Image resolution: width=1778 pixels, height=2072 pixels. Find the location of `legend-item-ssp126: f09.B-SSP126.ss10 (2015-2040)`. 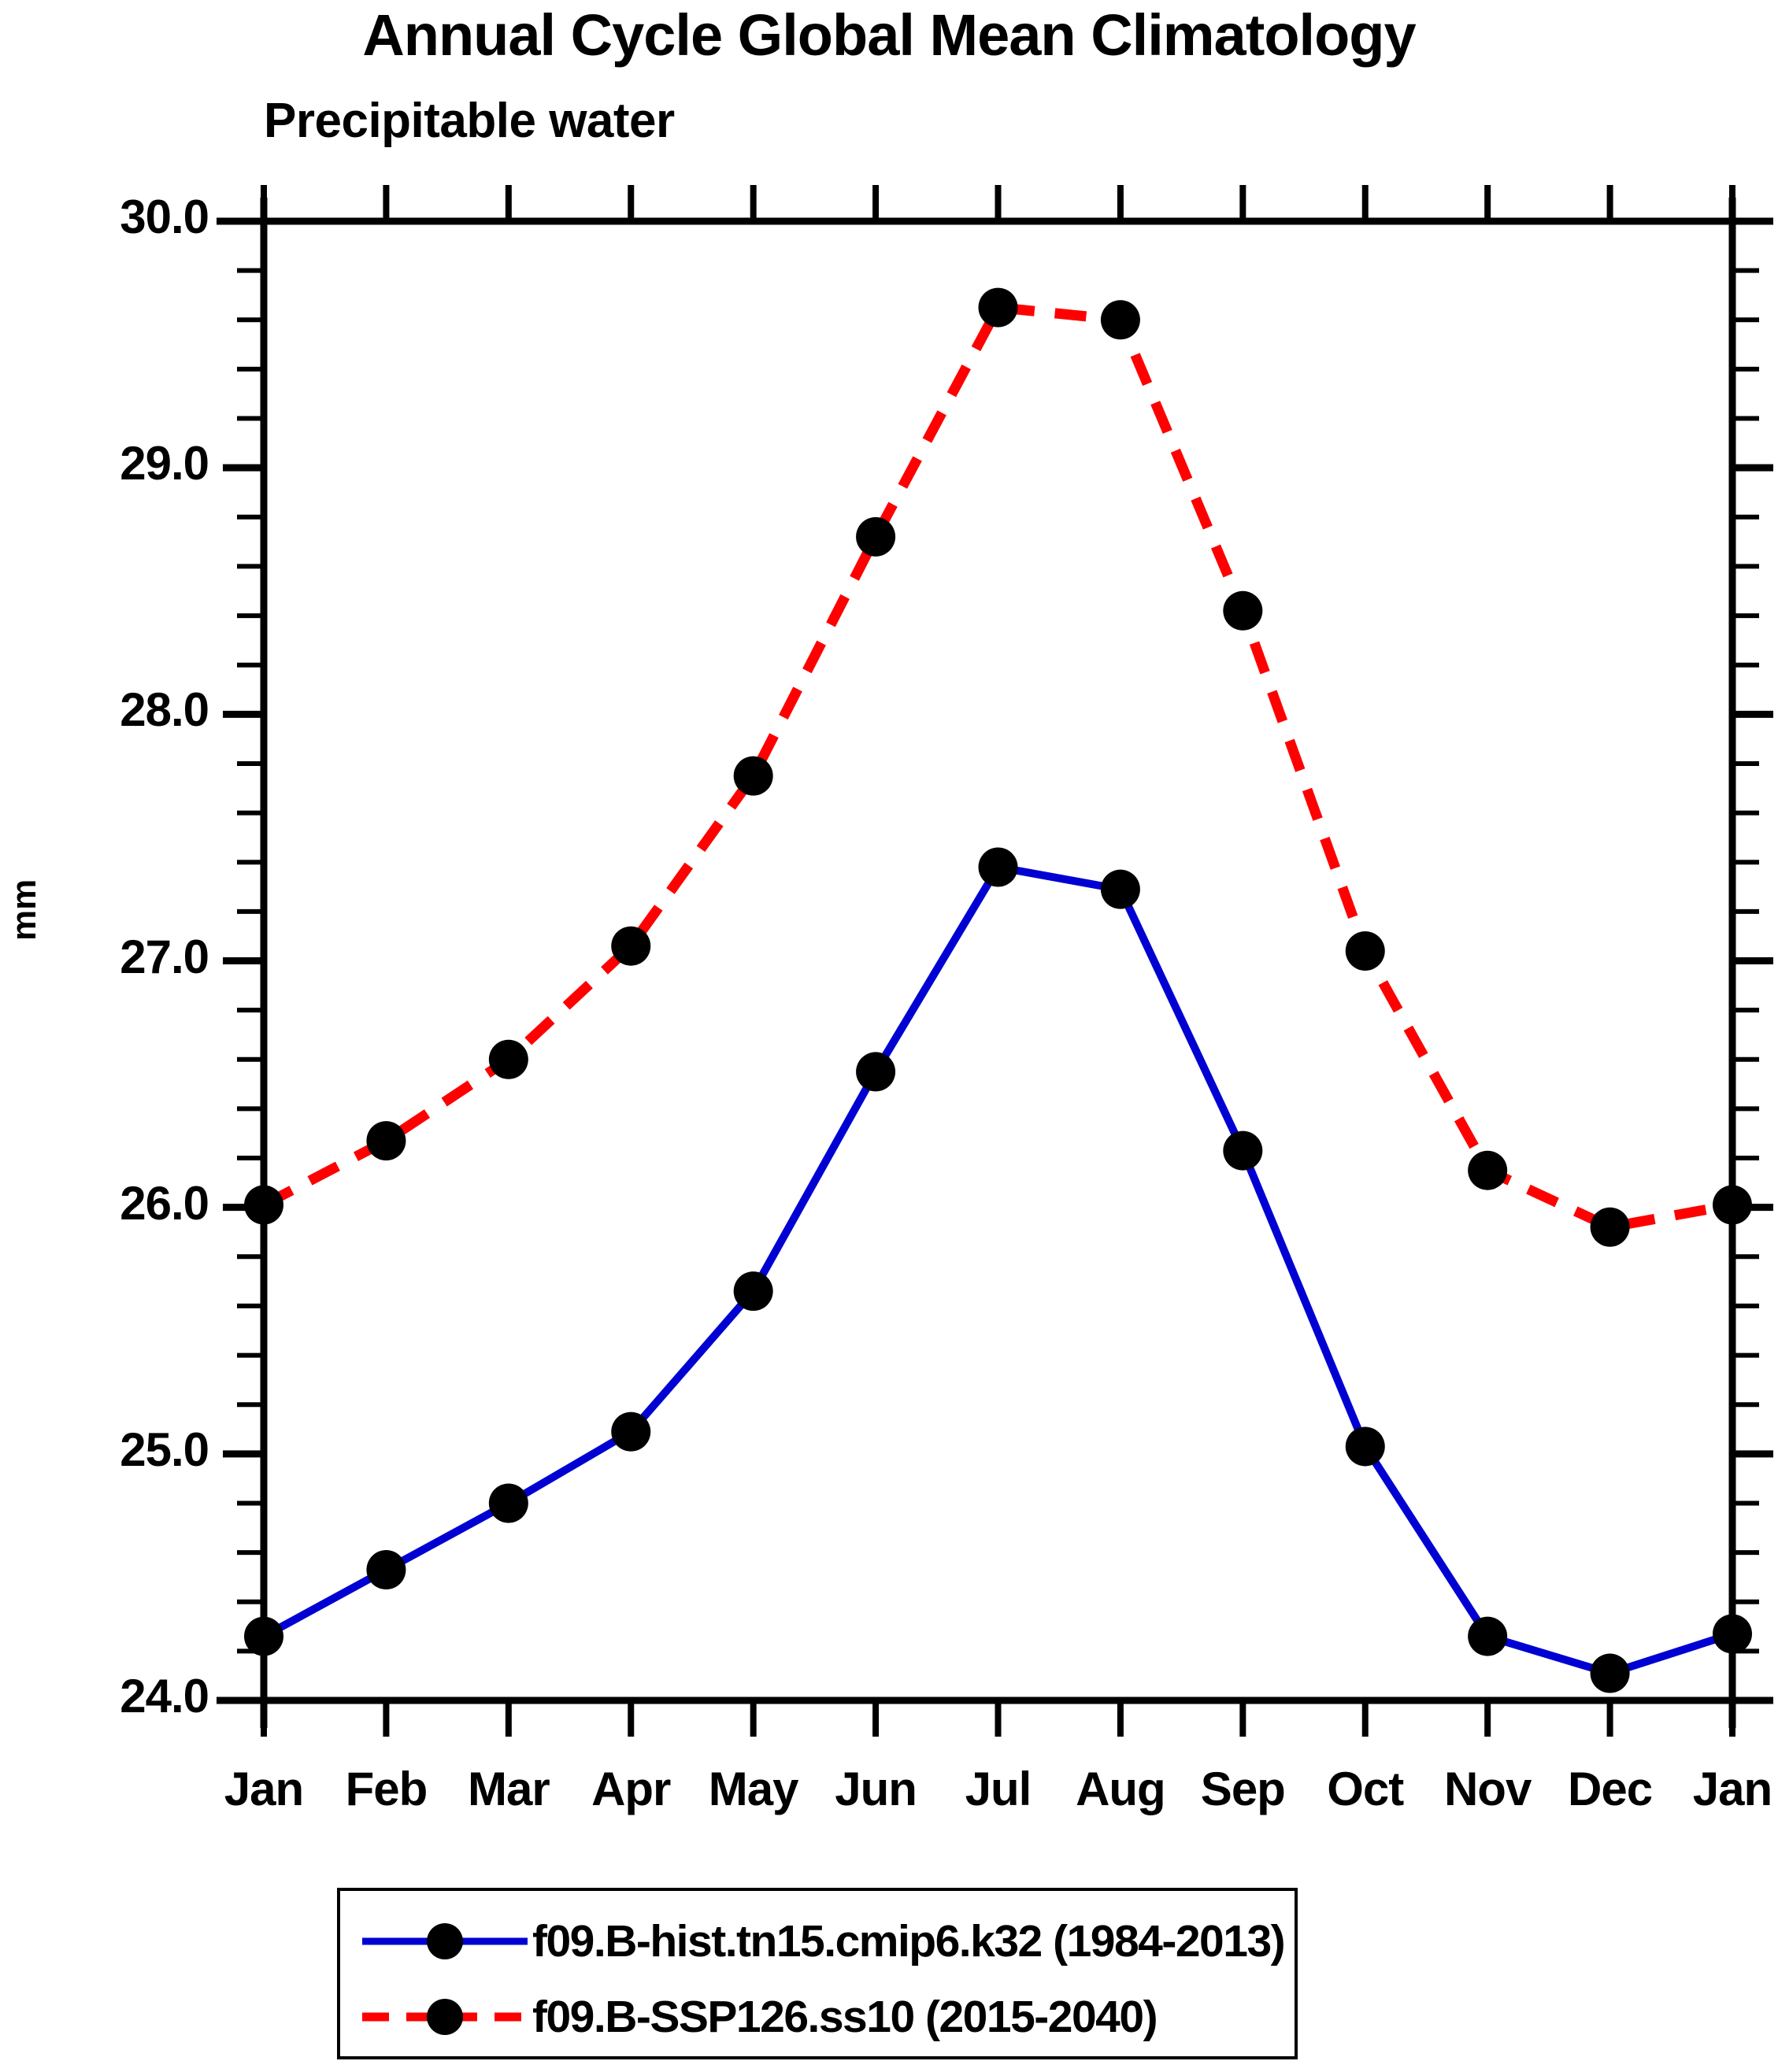

legend-item-ssp126: f09.B-SSP126.ss10 (2015-2040) is located at coordinates (817, 2017).